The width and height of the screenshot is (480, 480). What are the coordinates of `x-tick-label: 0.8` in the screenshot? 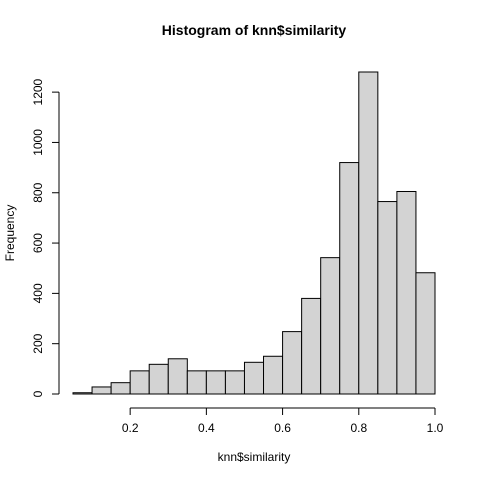 It's located at (358, 428).